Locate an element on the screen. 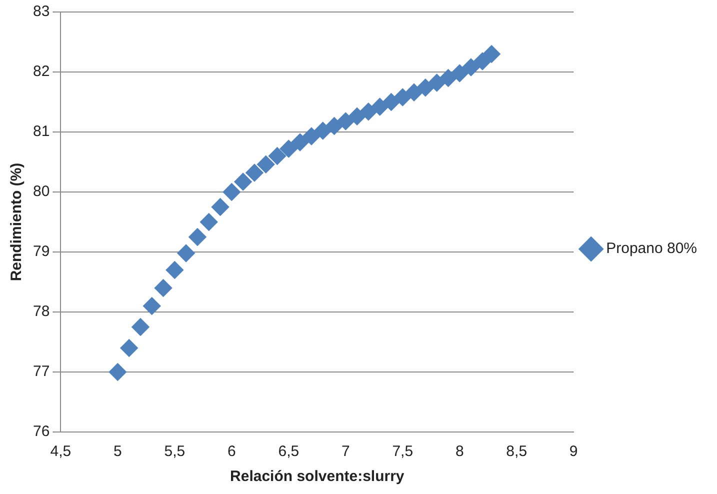  y-tick-label: 81 is located at coordinates (41, 131).